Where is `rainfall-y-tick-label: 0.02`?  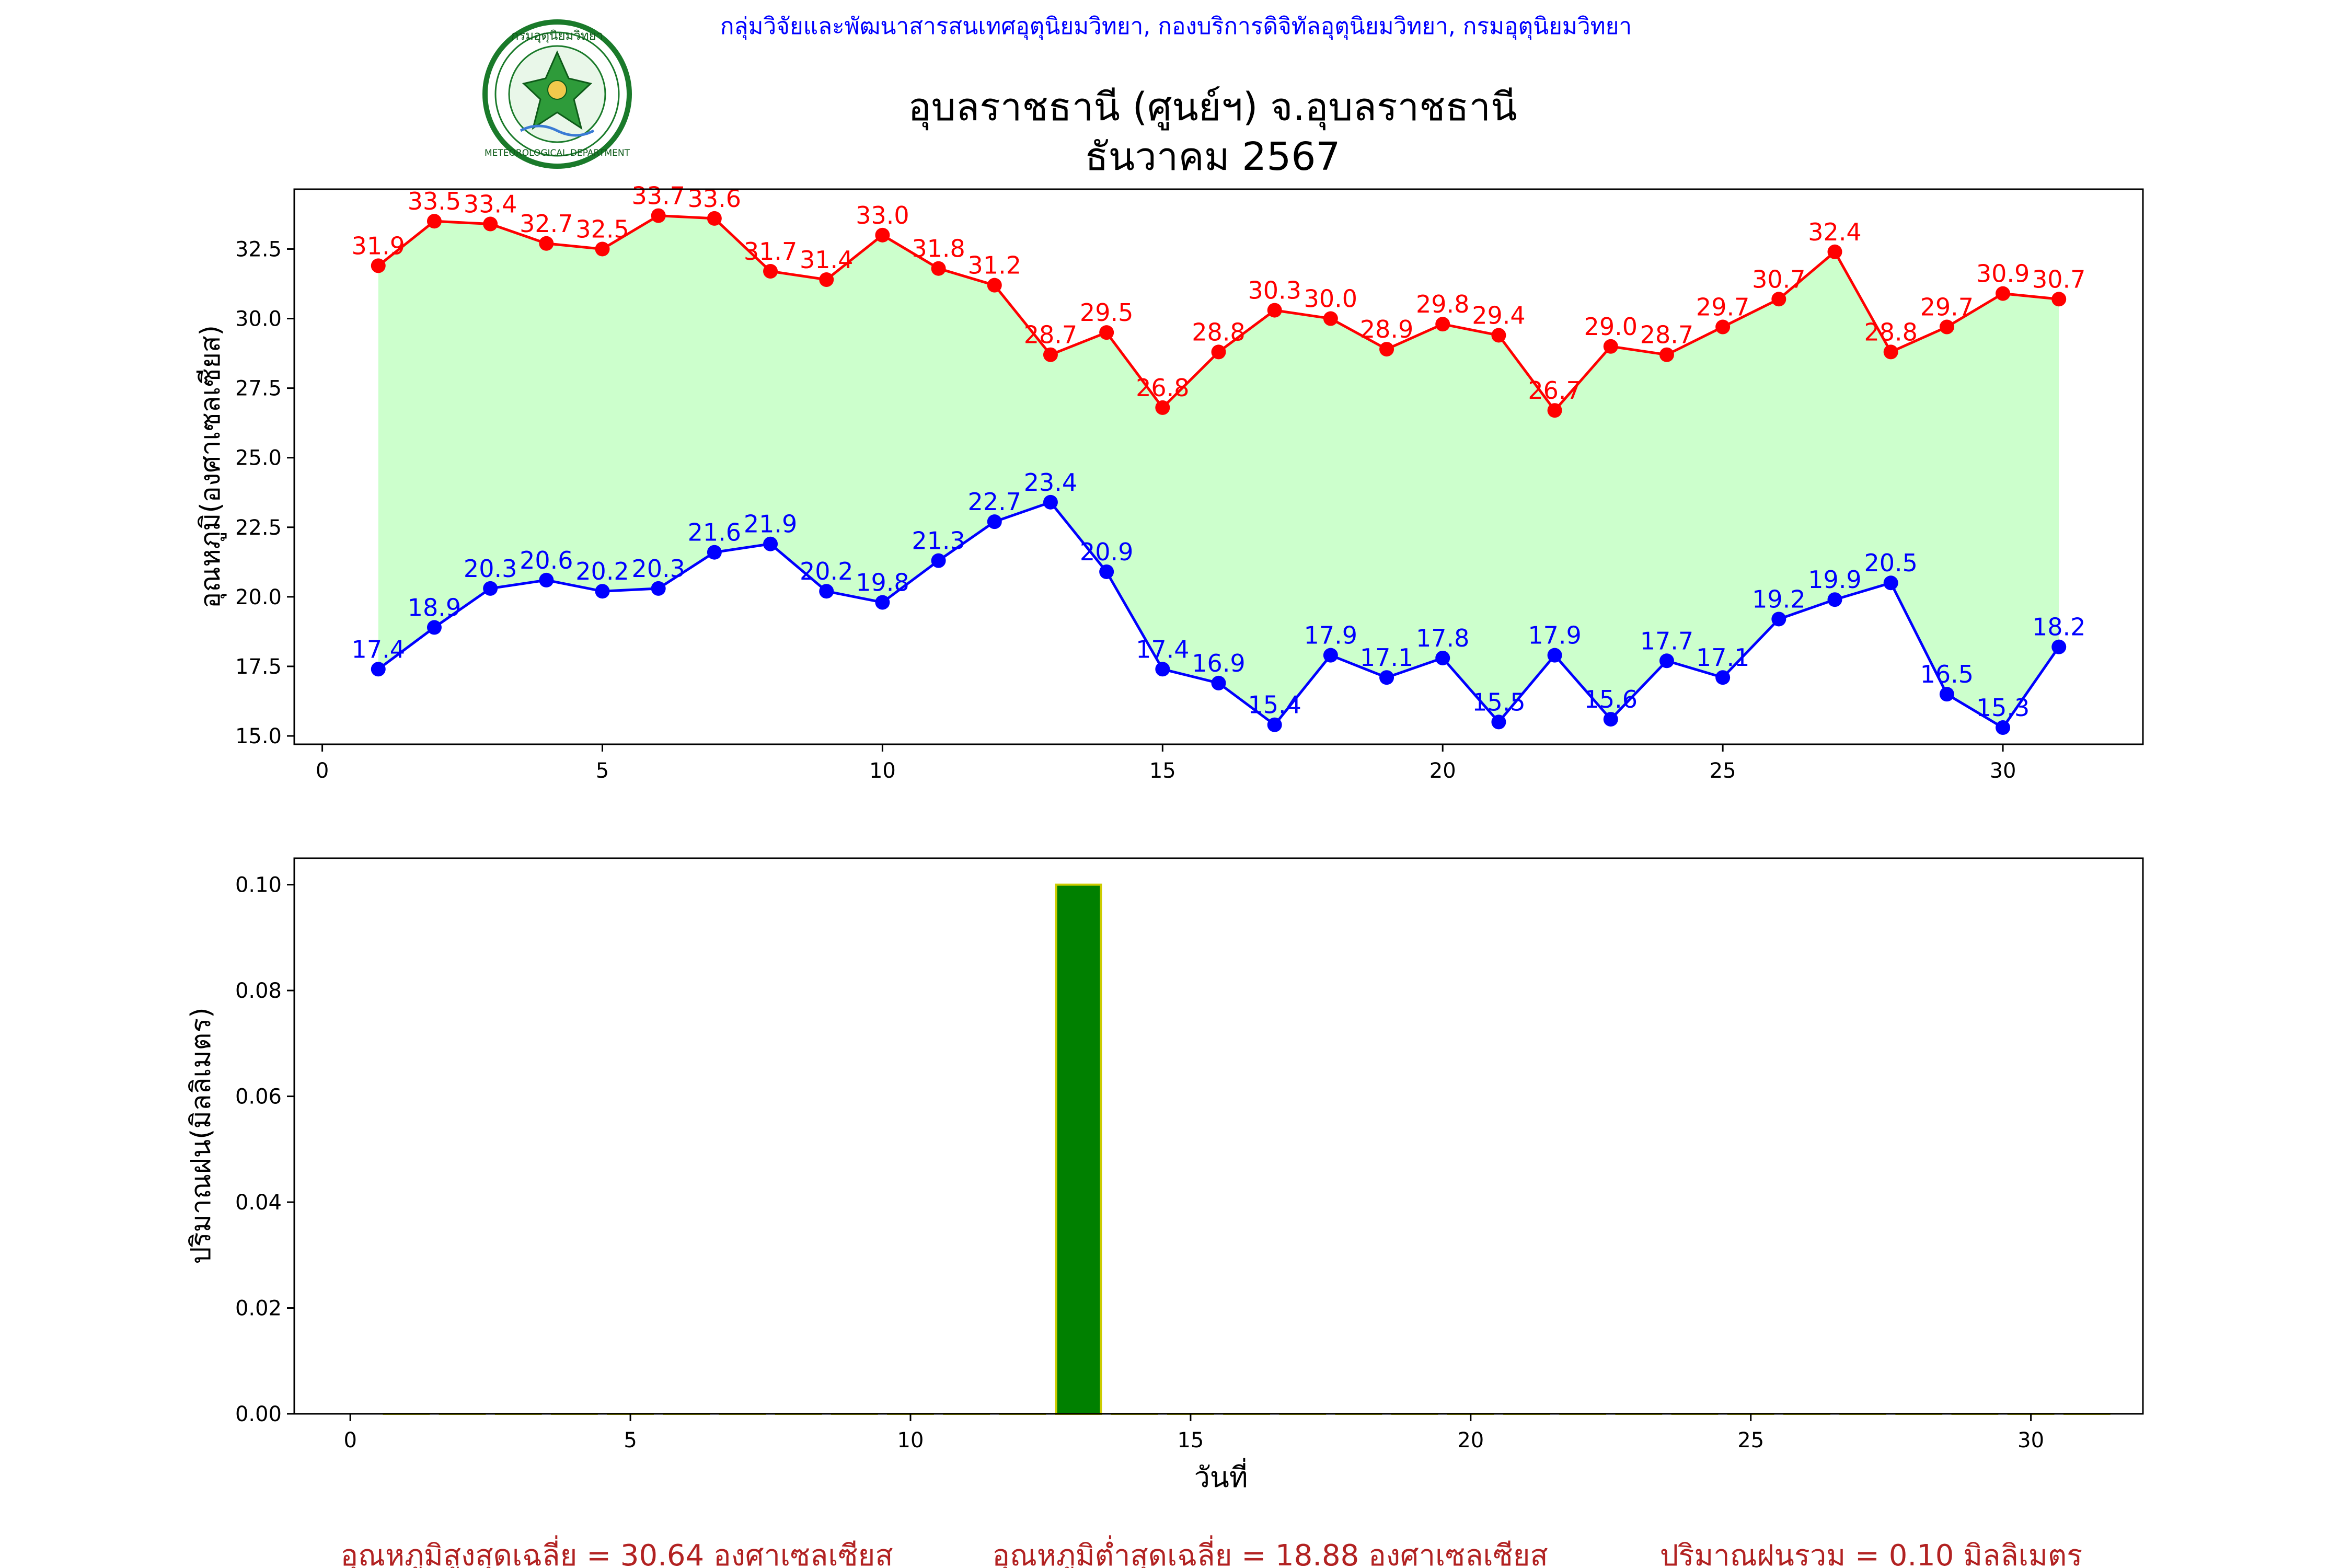 rainfall-y-tick-label: 0.02 is located at coordinates (258, 1309).